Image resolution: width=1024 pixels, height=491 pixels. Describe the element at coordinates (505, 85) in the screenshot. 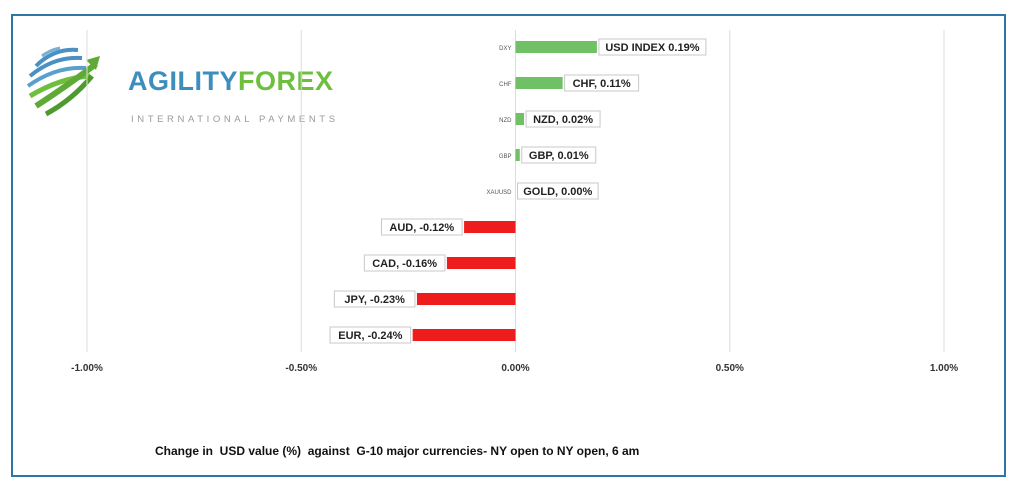

I see `category-label: CHF` at that location.